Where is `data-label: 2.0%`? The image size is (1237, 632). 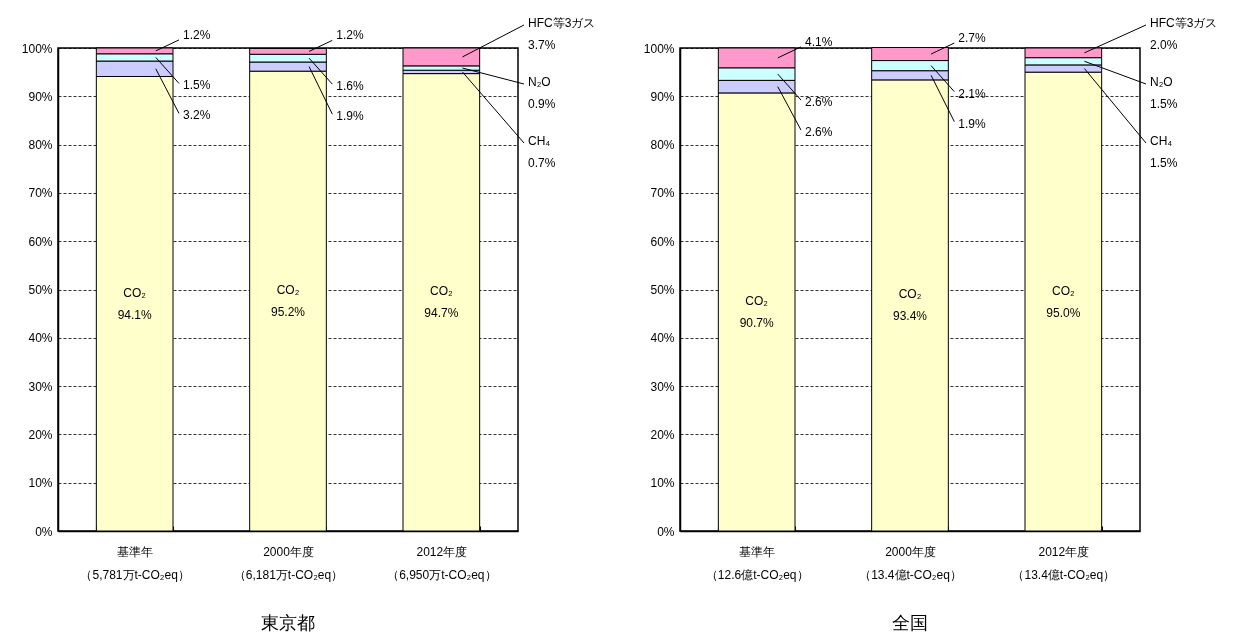
data-label: 2.0% is located at coordinates (1164, 45).